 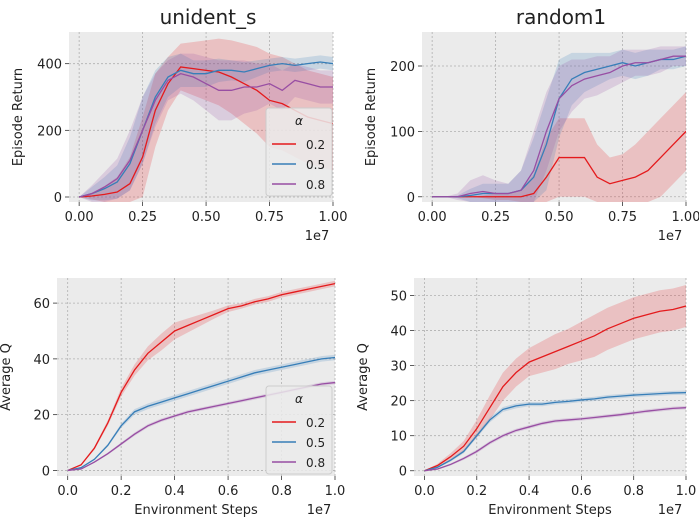 What do you see at coordinates (49, 65) in the screenshot?
I see `y-tick-label: 400` at bounding box center [49, 65].